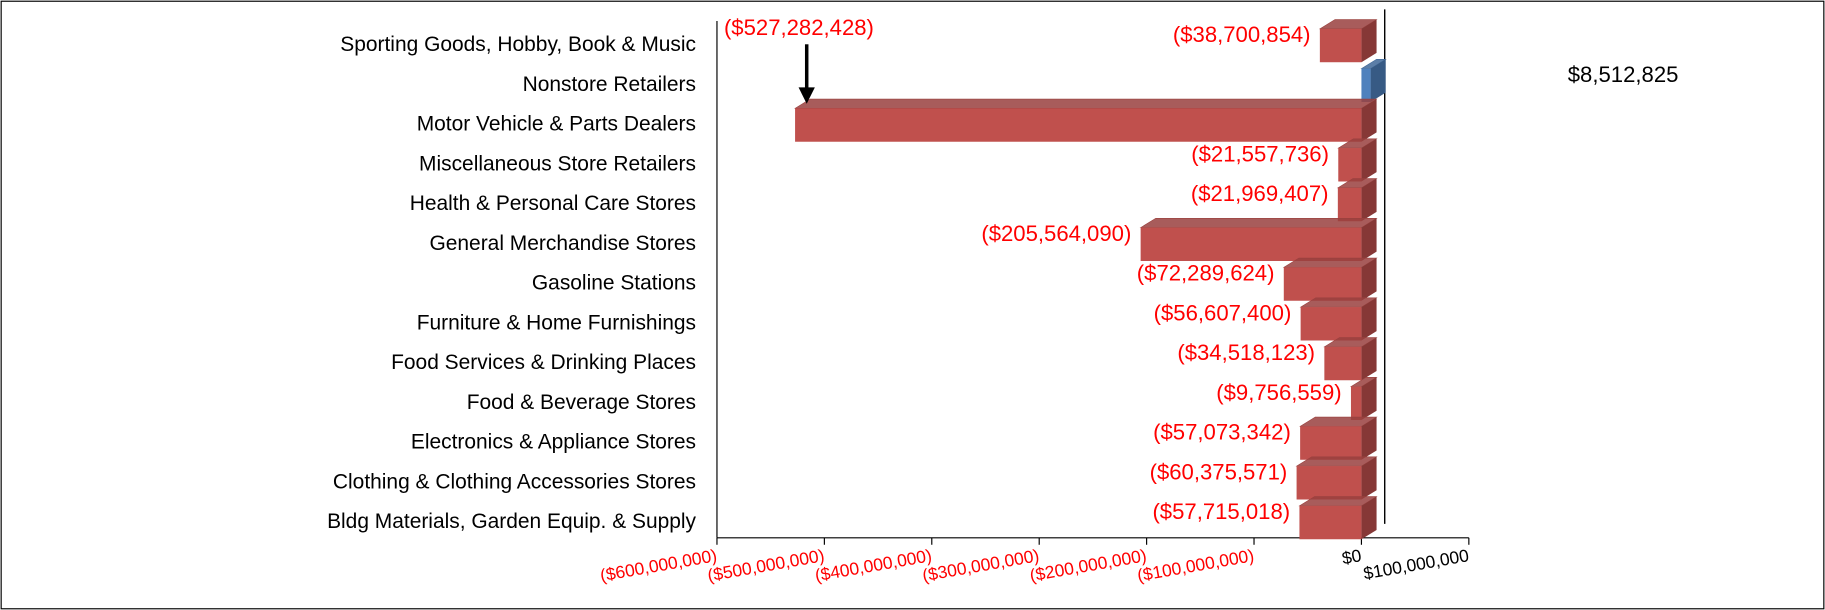 The width and height of the screenshot is (1825, 610). I want to click on y-tick-label: Bldg Materials, Garden Equip. & Supply, so click(511, 521).